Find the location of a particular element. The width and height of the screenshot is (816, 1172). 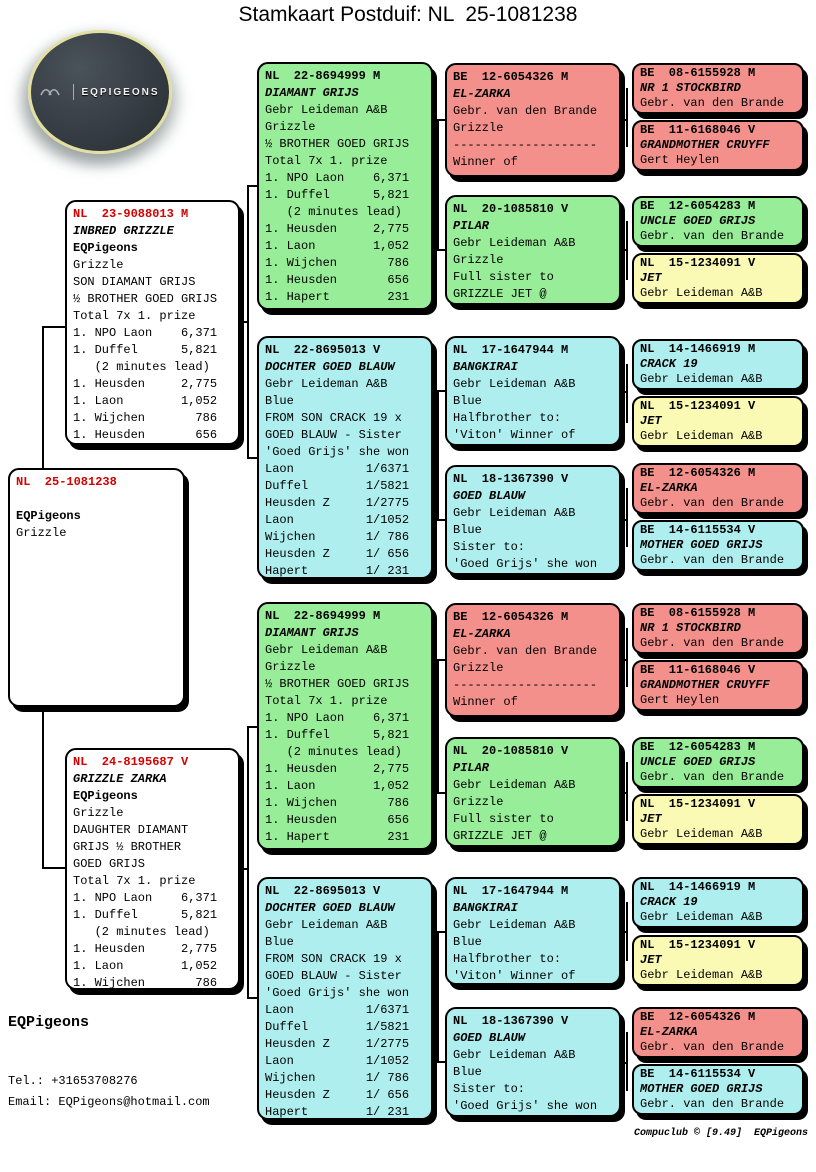

ring-id: NL 18-1367390 V is located at coordinates (511, 1021).